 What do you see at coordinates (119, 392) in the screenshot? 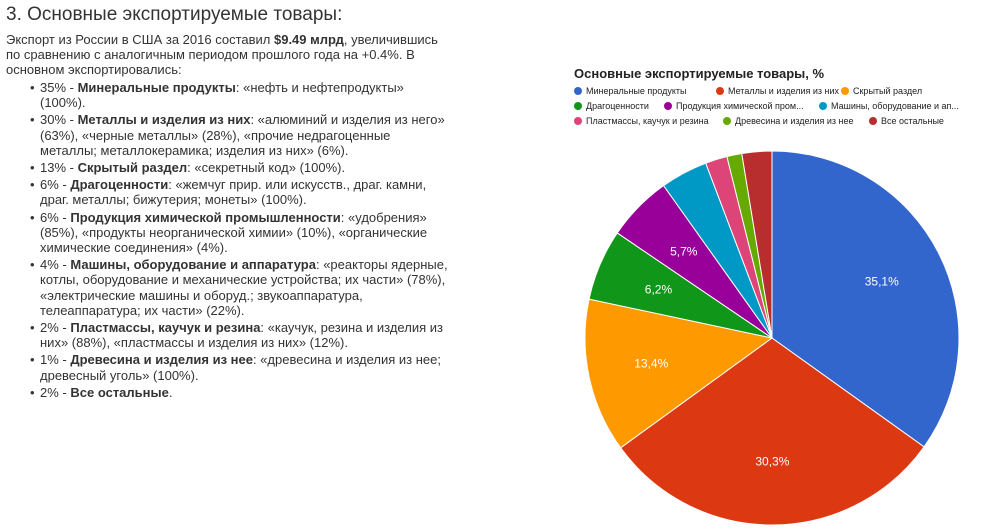
I see `item-name: Все остальные` at bounding box center [119, 392].